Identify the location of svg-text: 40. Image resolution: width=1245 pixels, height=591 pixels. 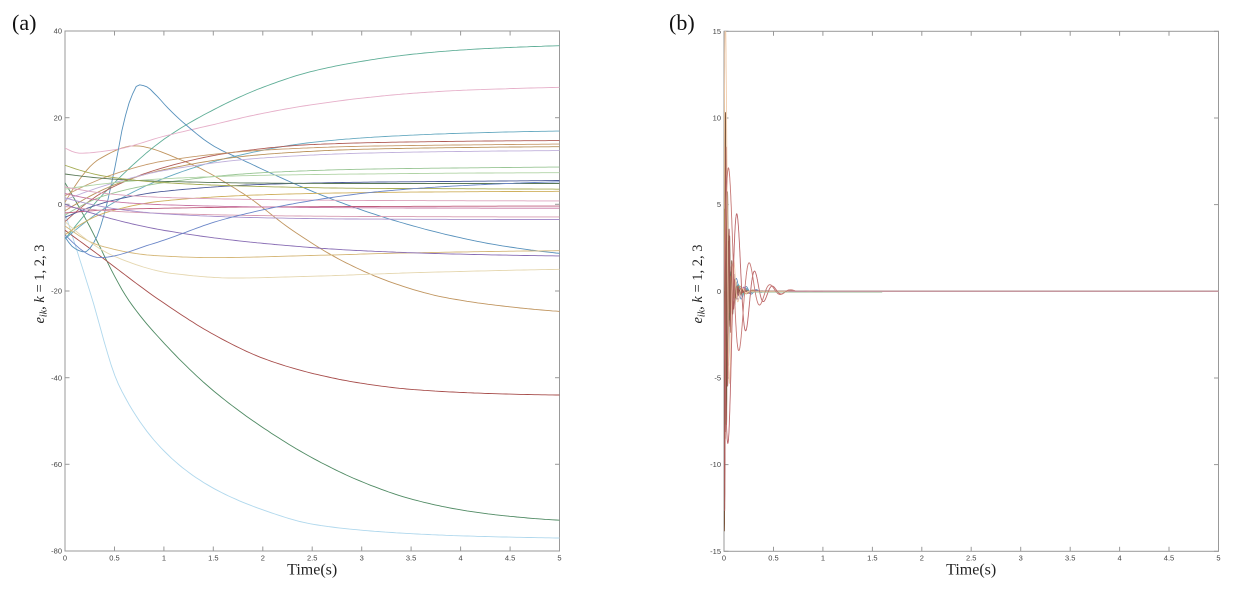
(58, 31).